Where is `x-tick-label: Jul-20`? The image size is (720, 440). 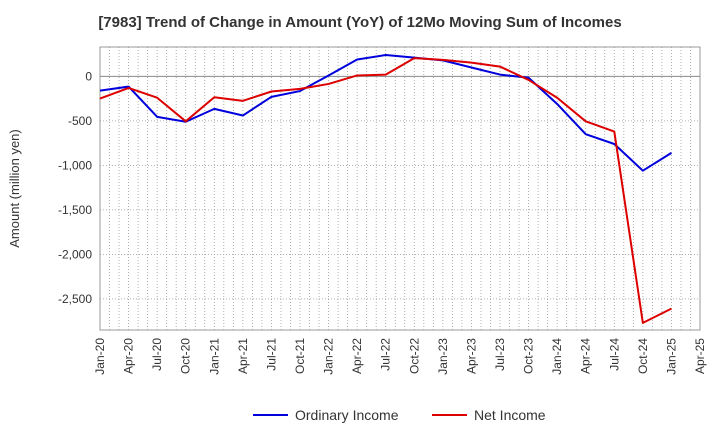 x-tick-label: Jul-20 is located at coordinates (157, 354).